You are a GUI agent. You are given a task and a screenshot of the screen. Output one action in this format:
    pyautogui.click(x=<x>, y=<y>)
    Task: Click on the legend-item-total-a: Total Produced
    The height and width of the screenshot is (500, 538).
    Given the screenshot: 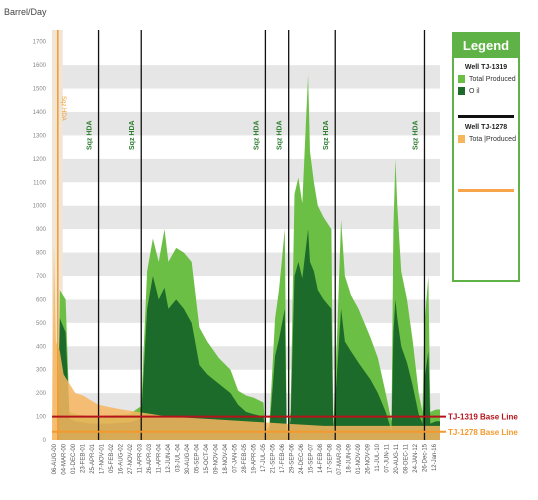 What is the action you would take?
    pyautogui.click(x=488, y=79)
    